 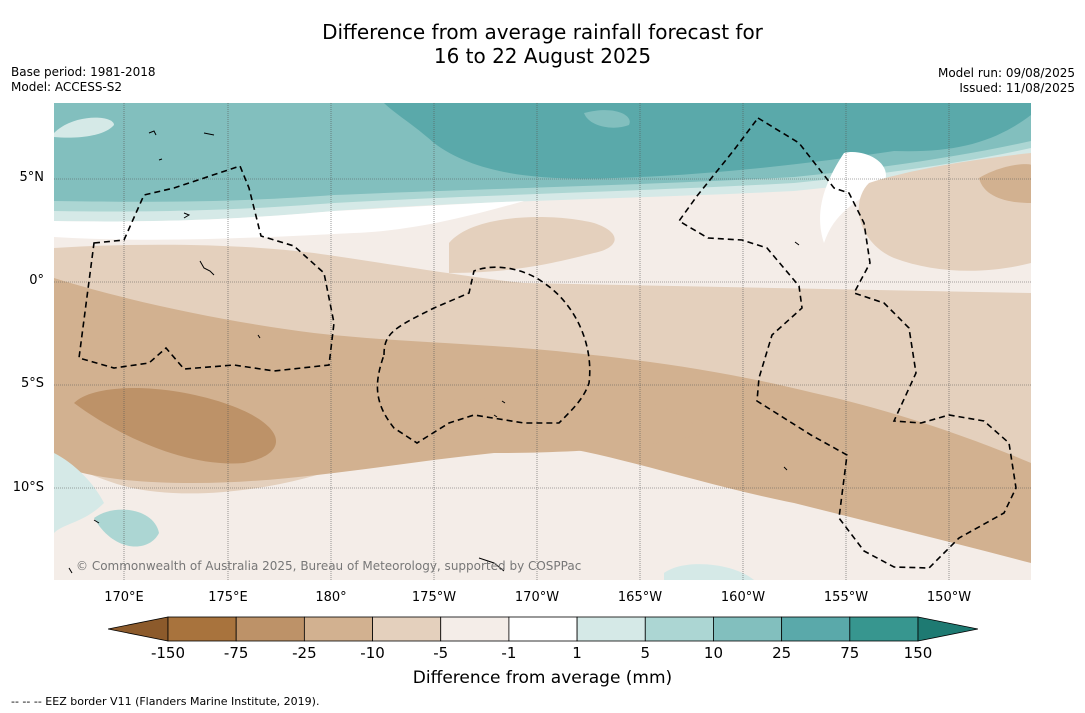 I want to click on meta-left: Base period: 1981-2018 Model: ACCESS-S2, so click(x=83, y=80).